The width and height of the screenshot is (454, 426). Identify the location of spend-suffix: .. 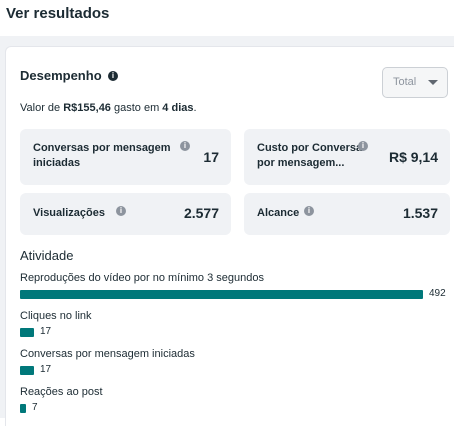
(195, 108).